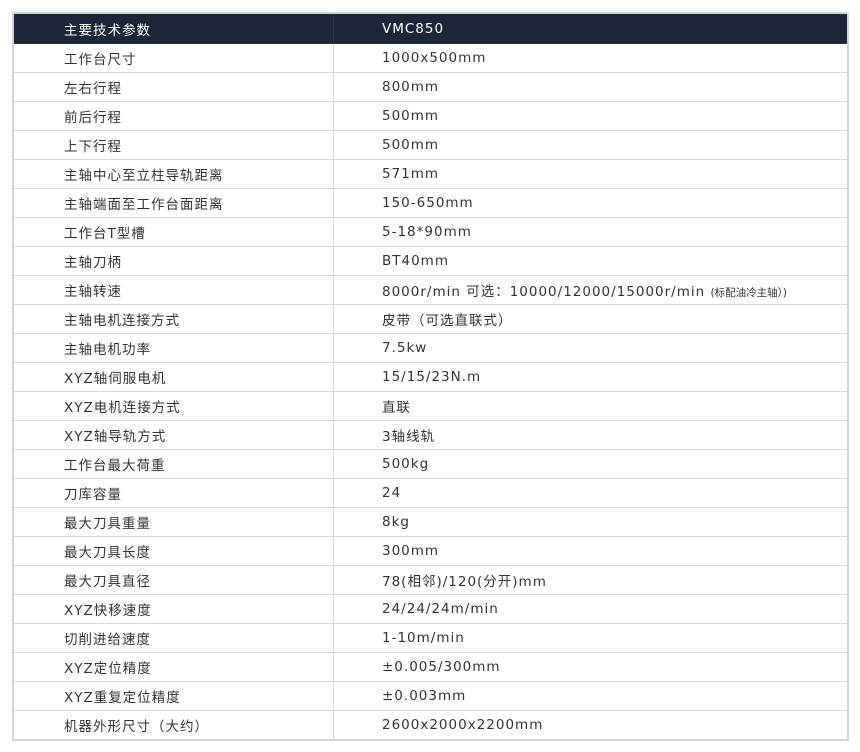 The width and height of the screenshot is (860, 752). I want to click on param-name: 工作台尺寸, so click(173, 58).